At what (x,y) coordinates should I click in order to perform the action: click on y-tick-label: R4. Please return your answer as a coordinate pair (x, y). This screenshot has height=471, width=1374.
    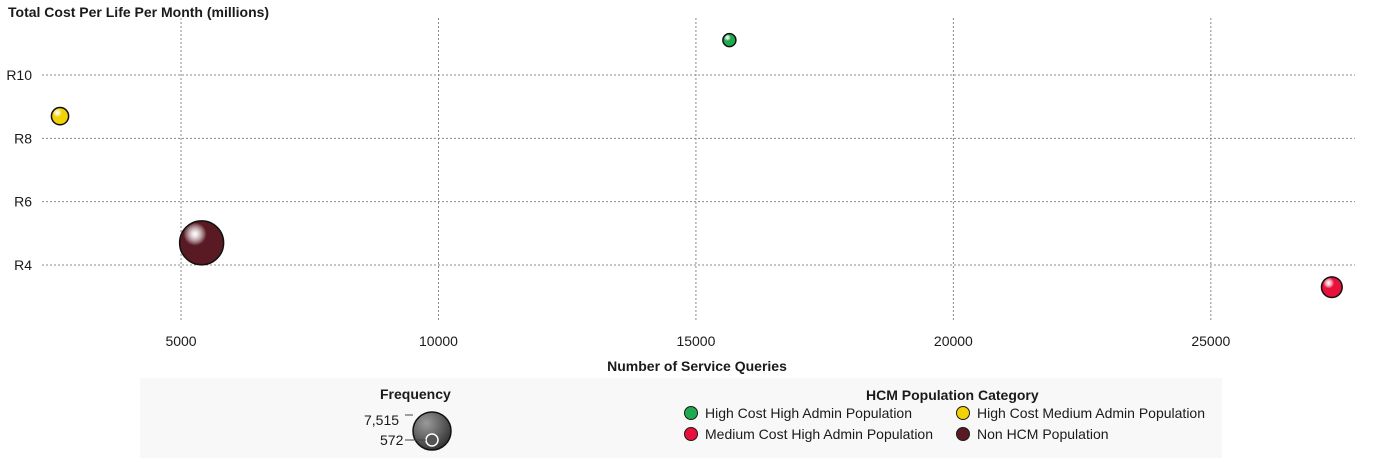
    Looking at the image, I should click on (23, 265).